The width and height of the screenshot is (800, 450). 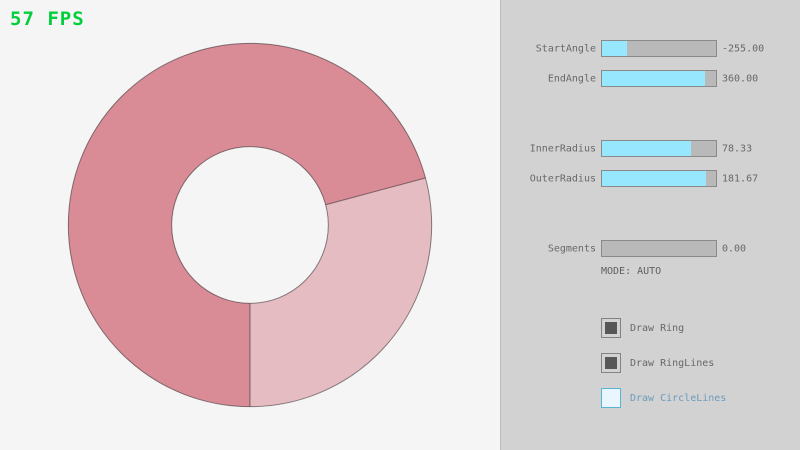 What do you see at coordinates (734, 248) in the screenshot?
I see `segments-value: 0.00` at bounding box center [734, 248].